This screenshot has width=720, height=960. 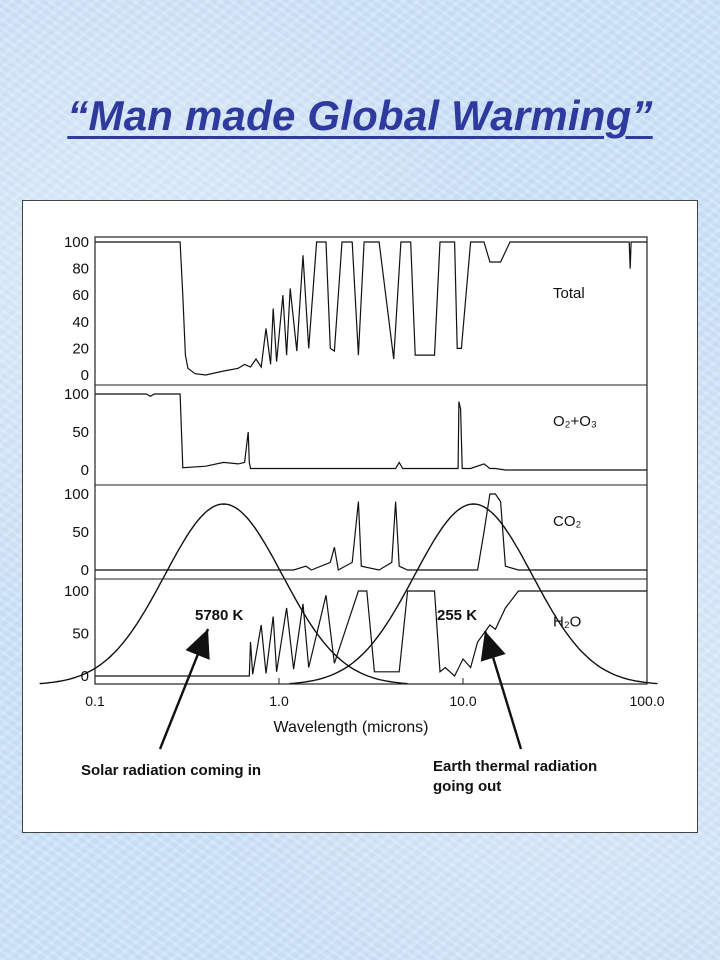 What do you see at coordinates (493, 646) in the screenshot?
I see `earth-arrow-head` at bounding box center [493, 646].